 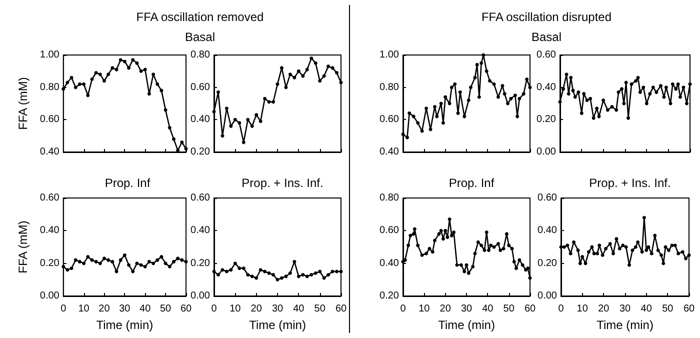 What do you see at coordinates (466, 325) in the screenshot?
I see `x-axis-title: Time (min)` at bounding box center [466, 325].